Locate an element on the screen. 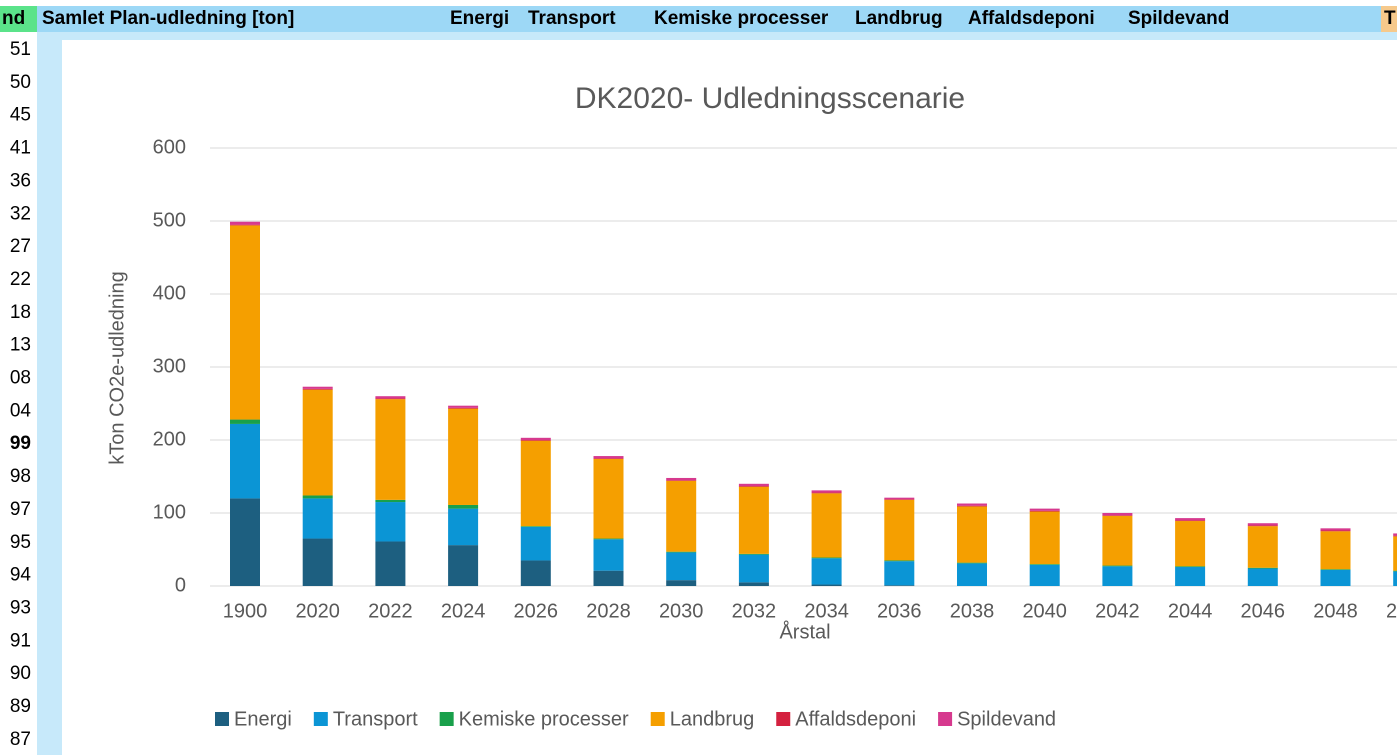 The width and height of the screenshot is (1397, 755). header-label: T is located at coordinates (1390, 18).